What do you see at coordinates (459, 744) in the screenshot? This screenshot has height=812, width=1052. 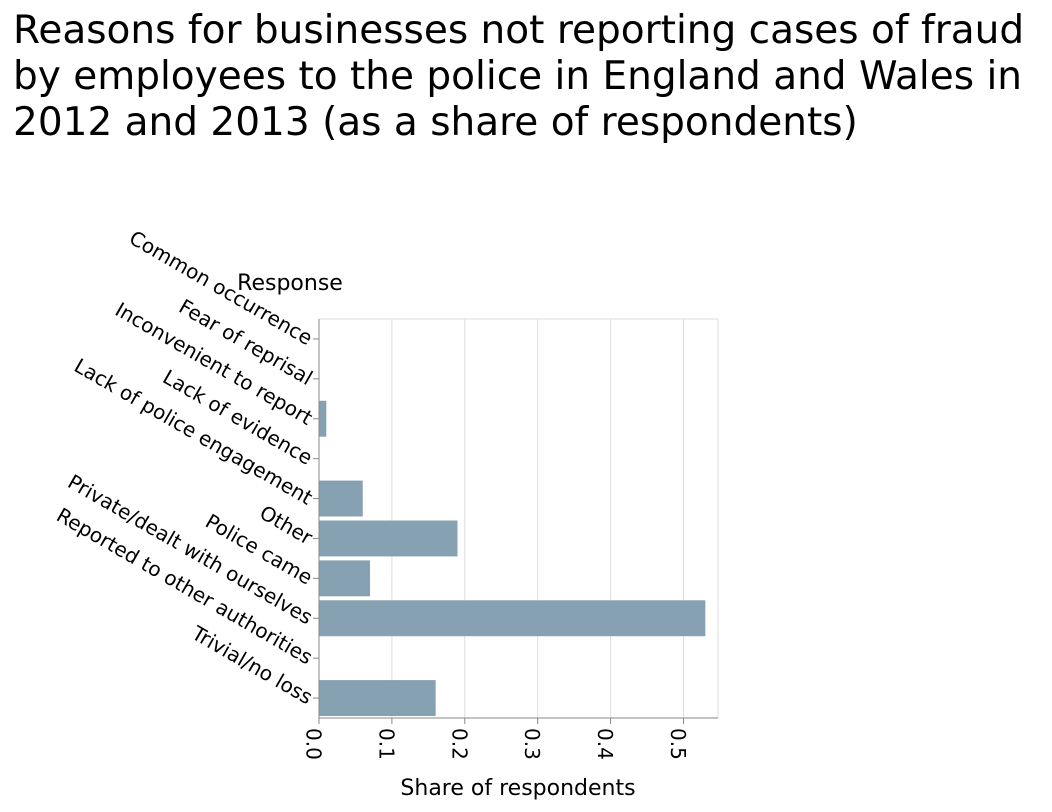 I see `x-tick-label: 0.2` at bounding box center [459, 744].